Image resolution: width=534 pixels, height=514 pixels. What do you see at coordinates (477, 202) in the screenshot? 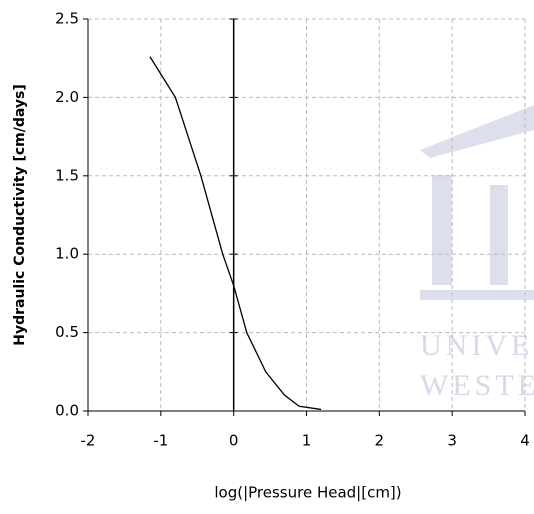
I see `watermark-logo` at bounding box center [477, 202].